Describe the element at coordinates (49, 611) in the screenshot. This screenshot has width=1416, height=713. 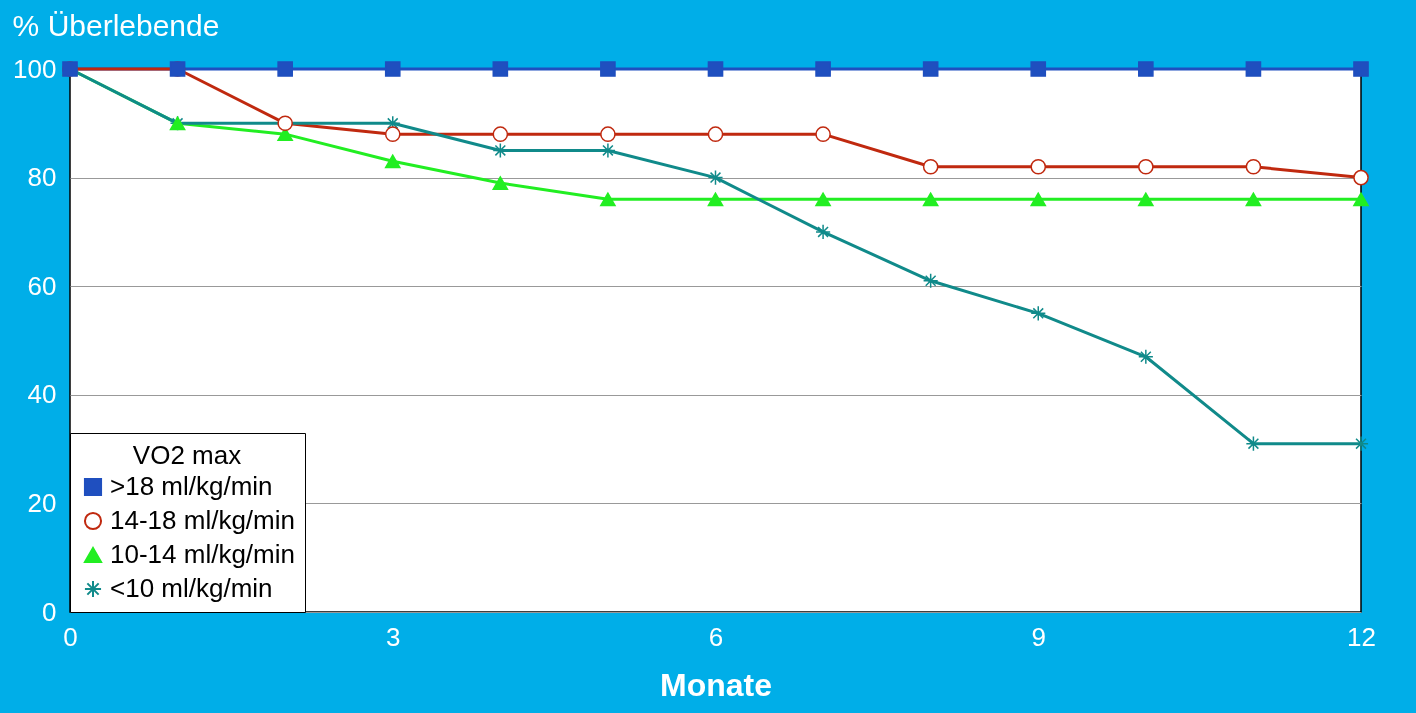
I see `y-tick-label: 0` at that location.